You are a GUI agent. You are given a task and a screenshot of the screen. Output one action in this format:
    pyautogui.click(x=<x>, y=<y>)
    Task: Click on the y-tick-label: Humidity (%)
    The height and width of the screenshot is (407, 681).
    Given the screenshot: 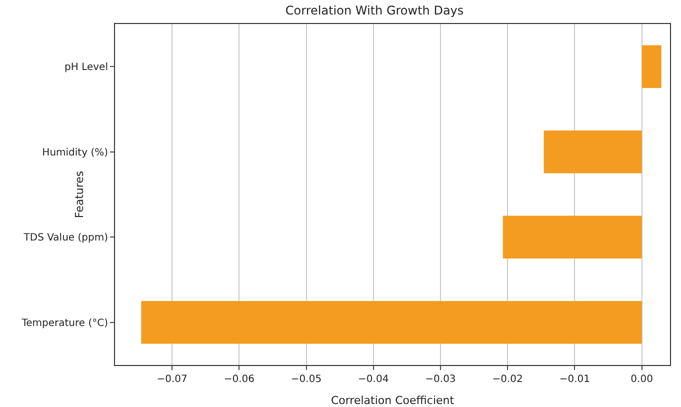 What is the action you would take?
    pyautogui.click(x=75, y=152)
    